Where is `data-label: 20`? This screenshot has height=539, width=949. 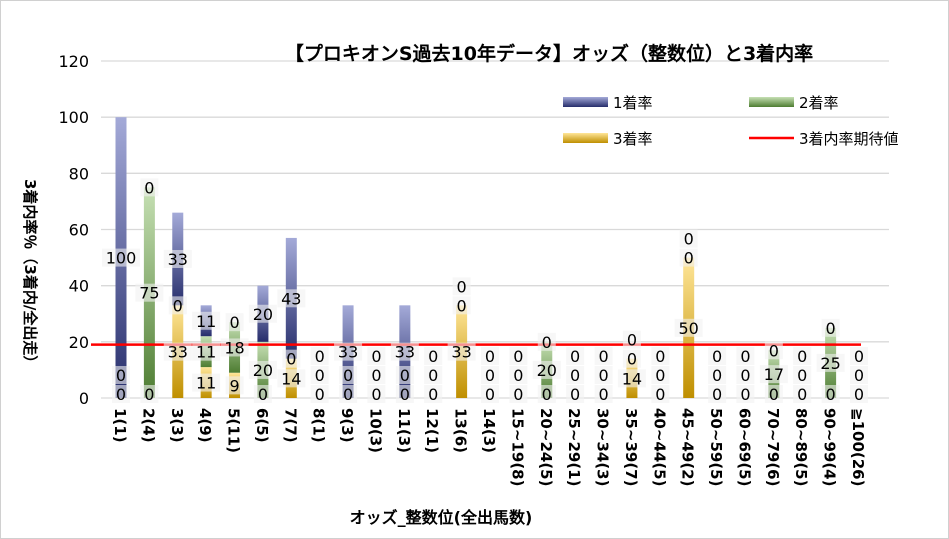 data-label: 20 is located at coordinates (263, 370).